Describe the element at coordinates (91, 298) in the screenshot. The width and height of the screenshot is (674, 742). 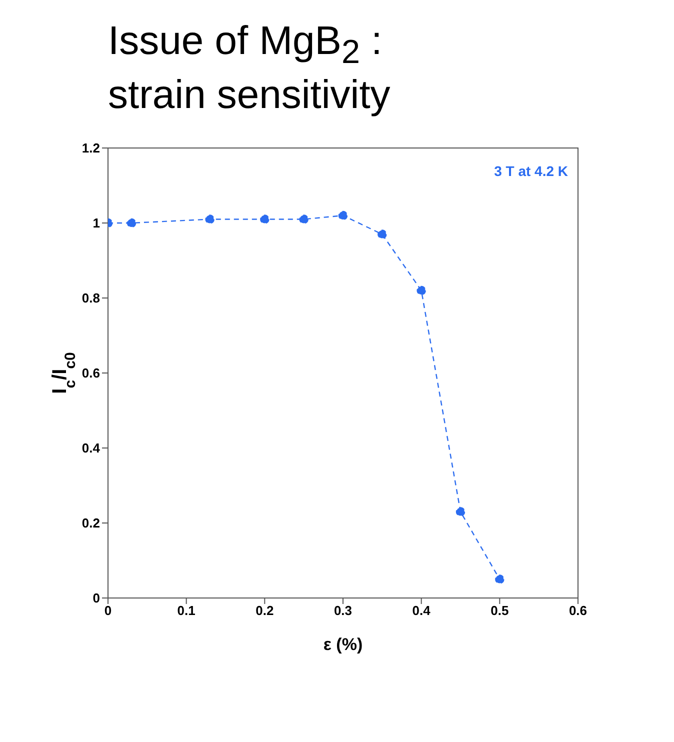
I see `y-tick-label: 0.8` at that location.